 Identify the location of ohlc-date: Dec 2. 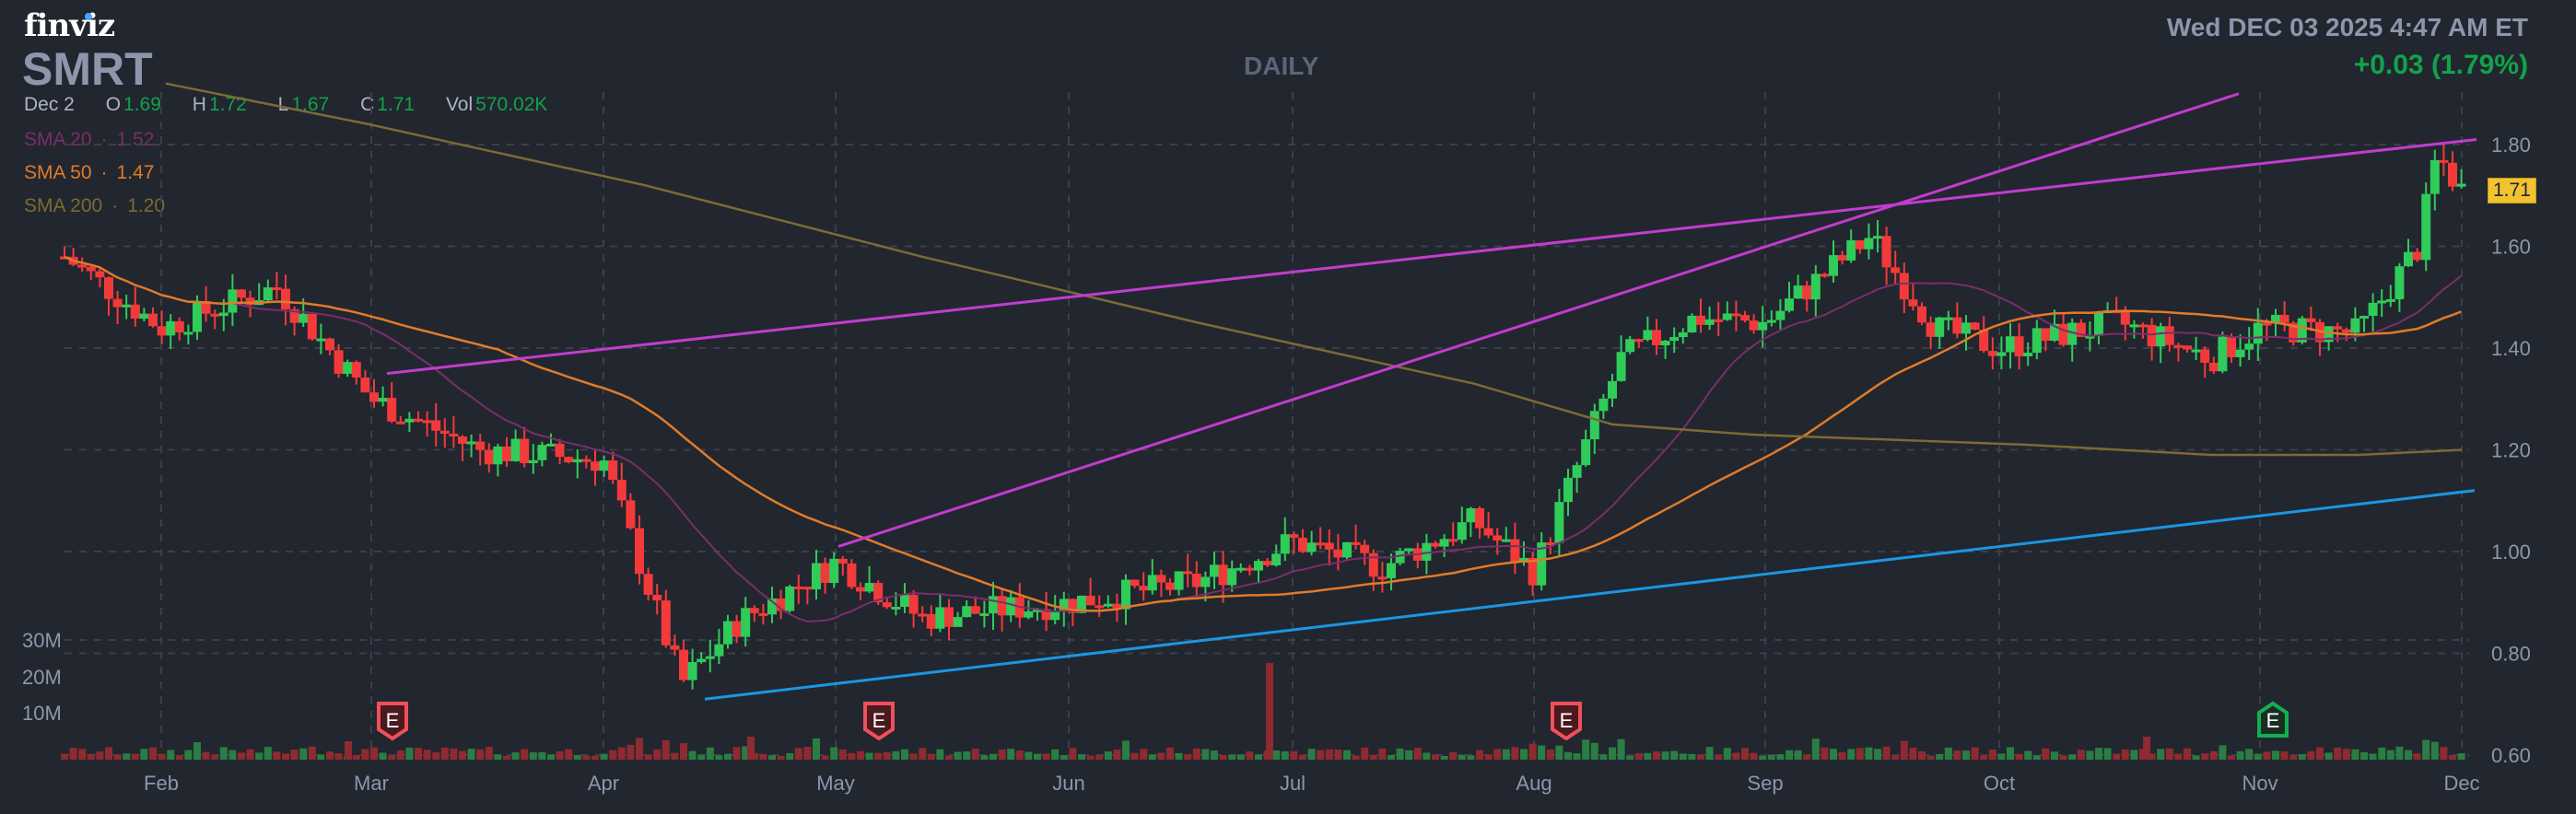
(49, 104).